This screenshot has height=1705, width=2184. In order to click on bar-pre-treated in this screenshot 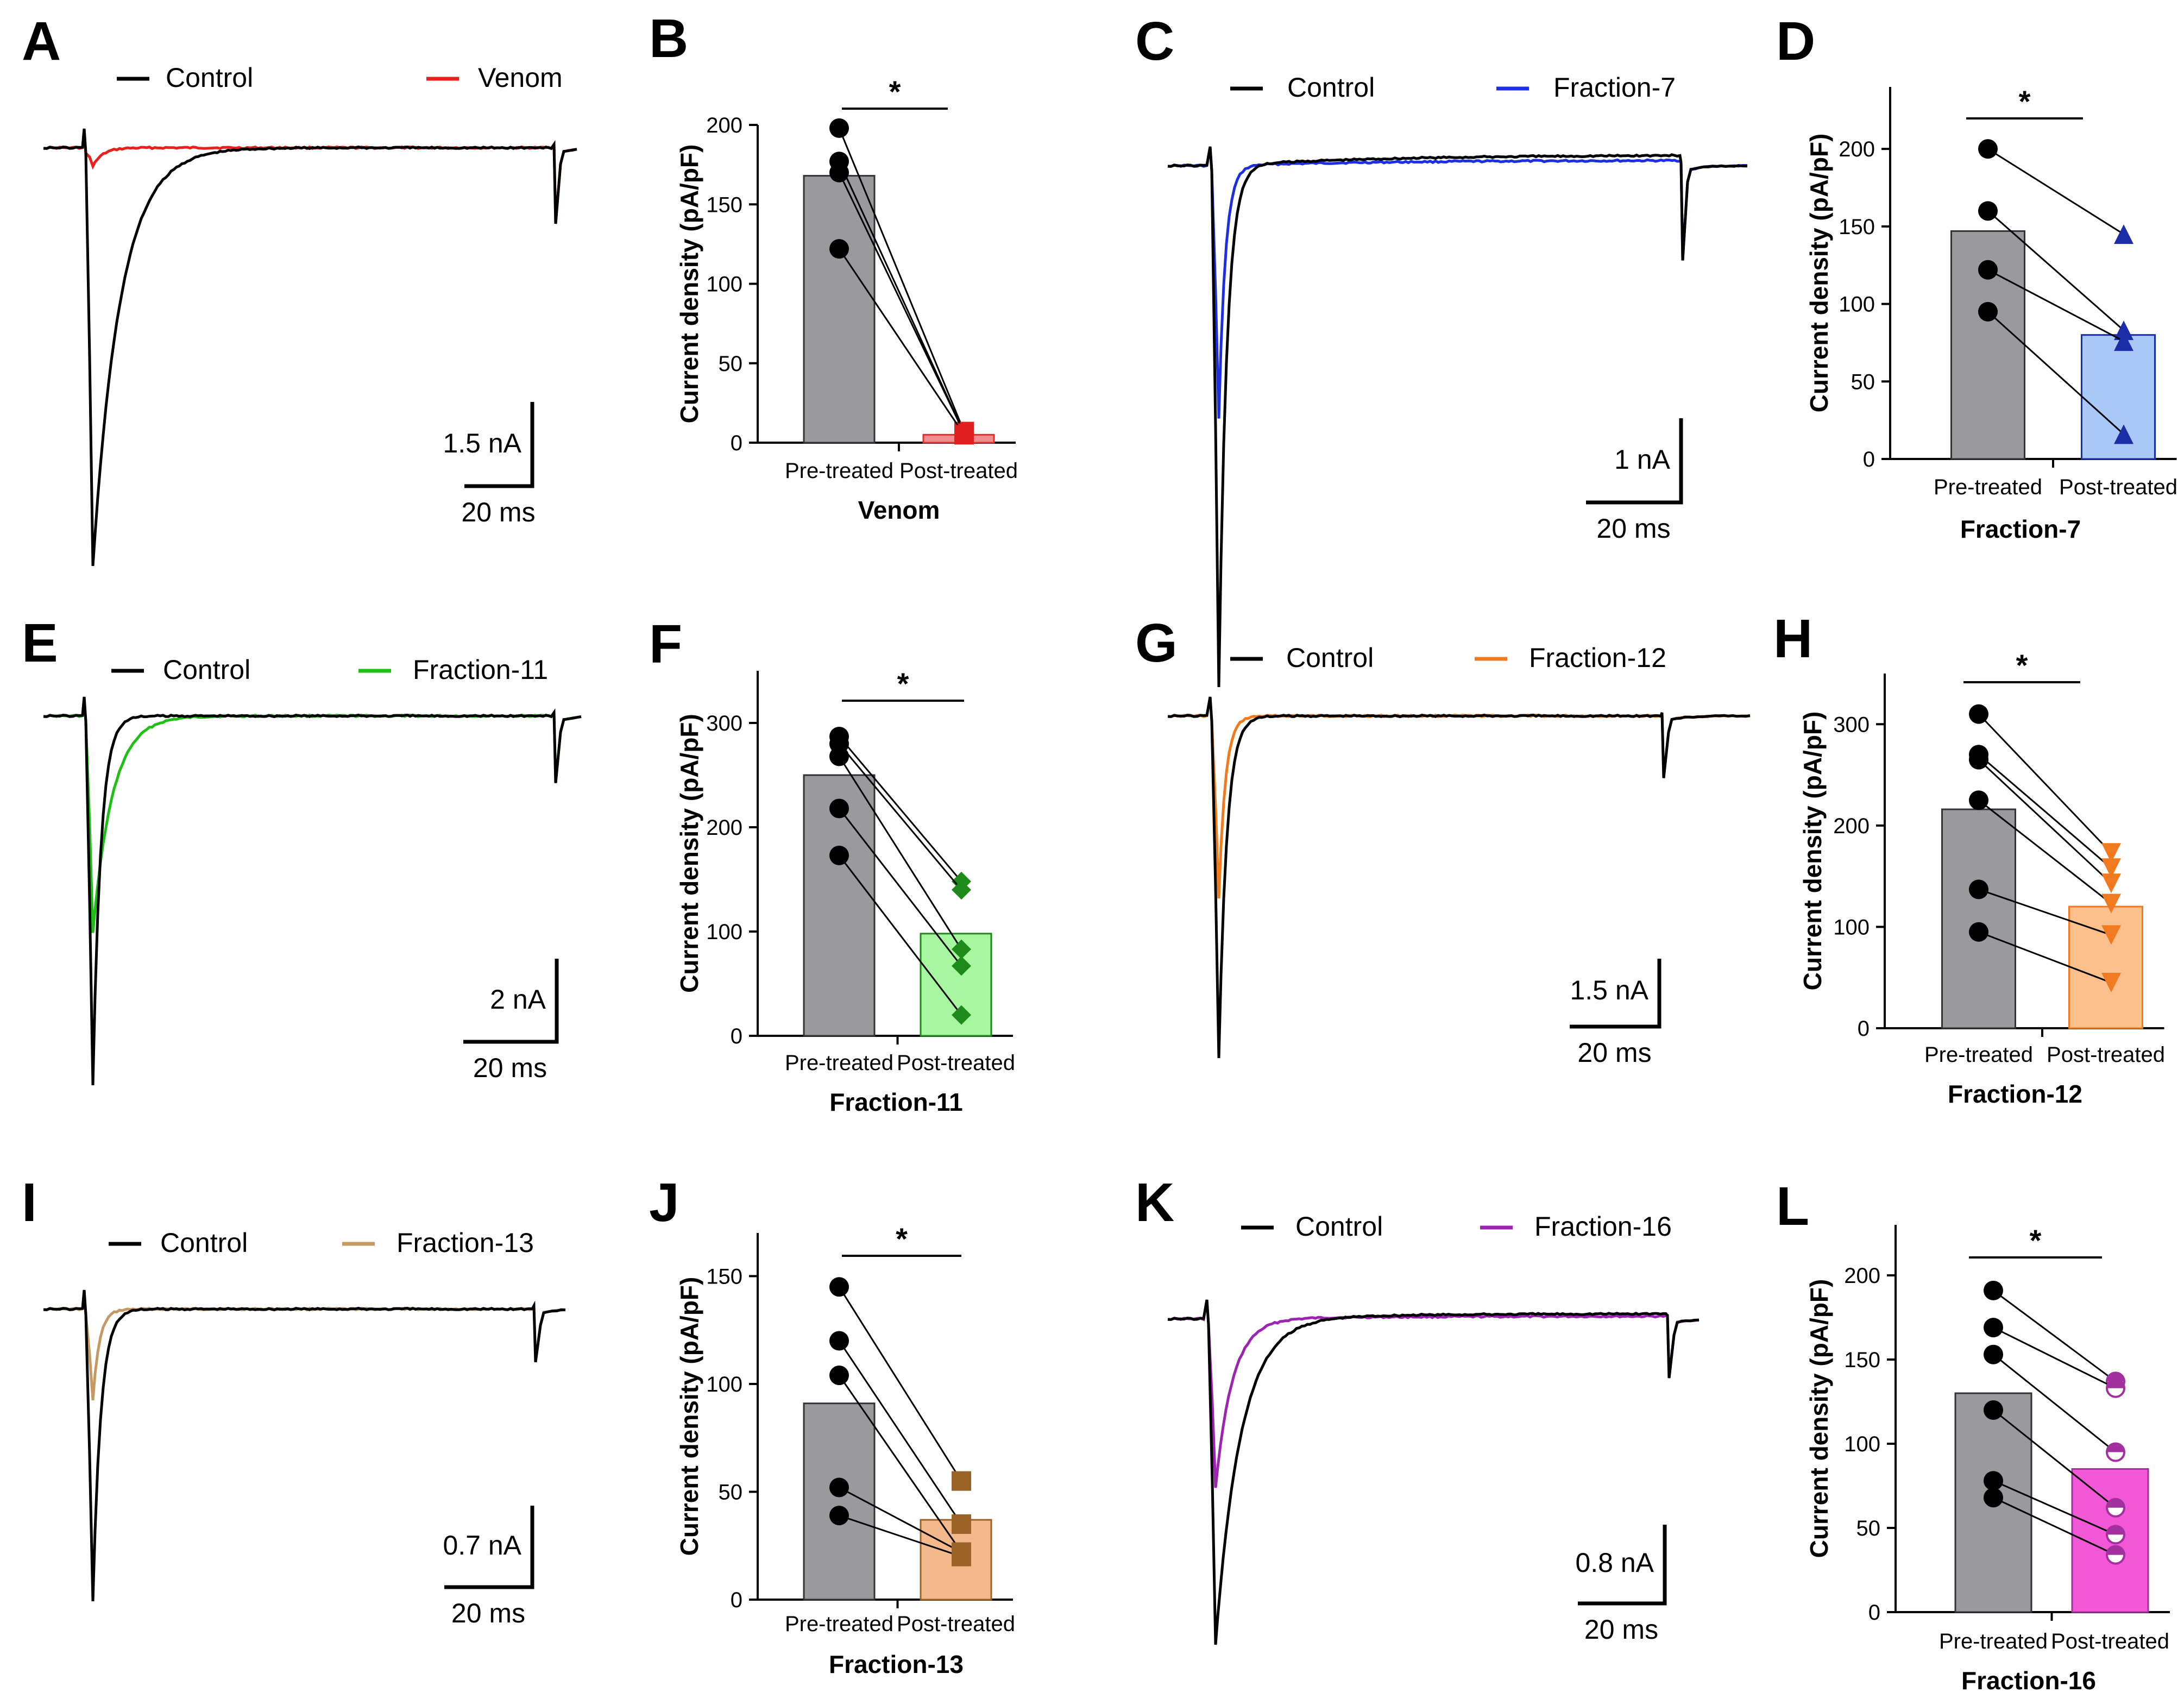, I will do `click(839, 905)`.